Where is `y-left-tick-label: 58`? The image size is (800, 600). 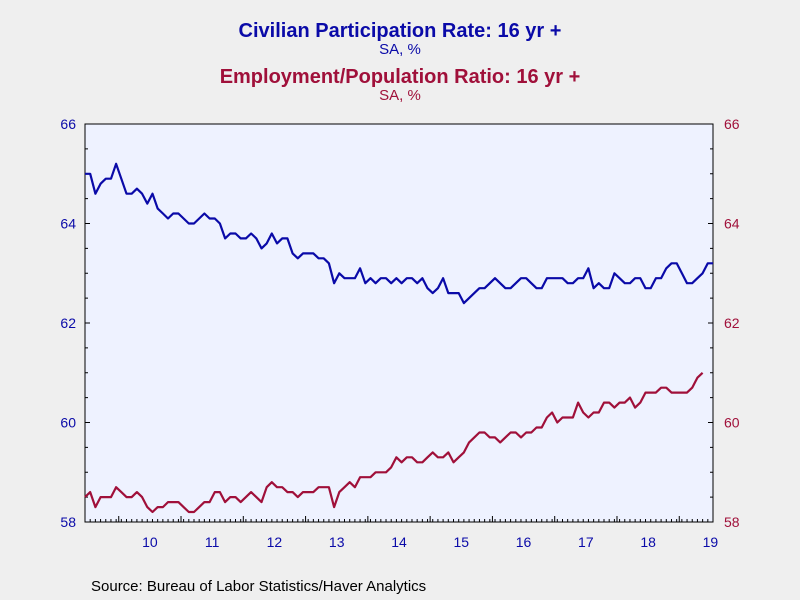
y-left-tick-label: 58 is located at coordinates (68, 522).